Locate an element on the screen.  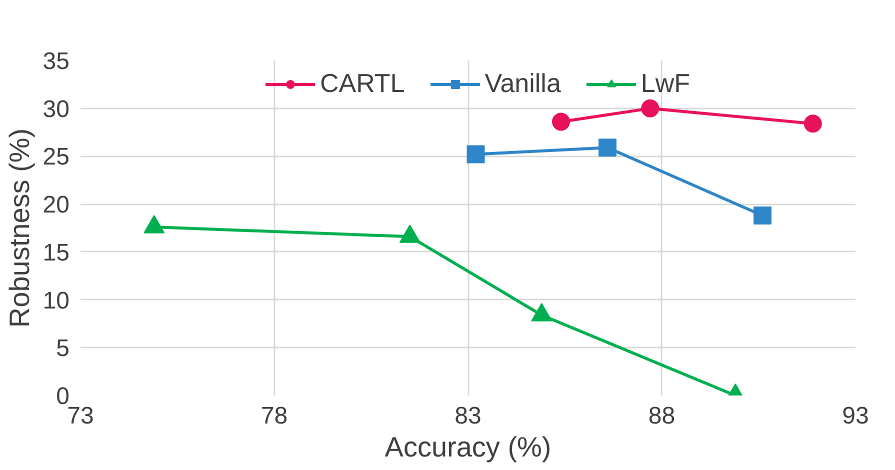
y-tick-label: 30 is located at coordinates (56, 109).